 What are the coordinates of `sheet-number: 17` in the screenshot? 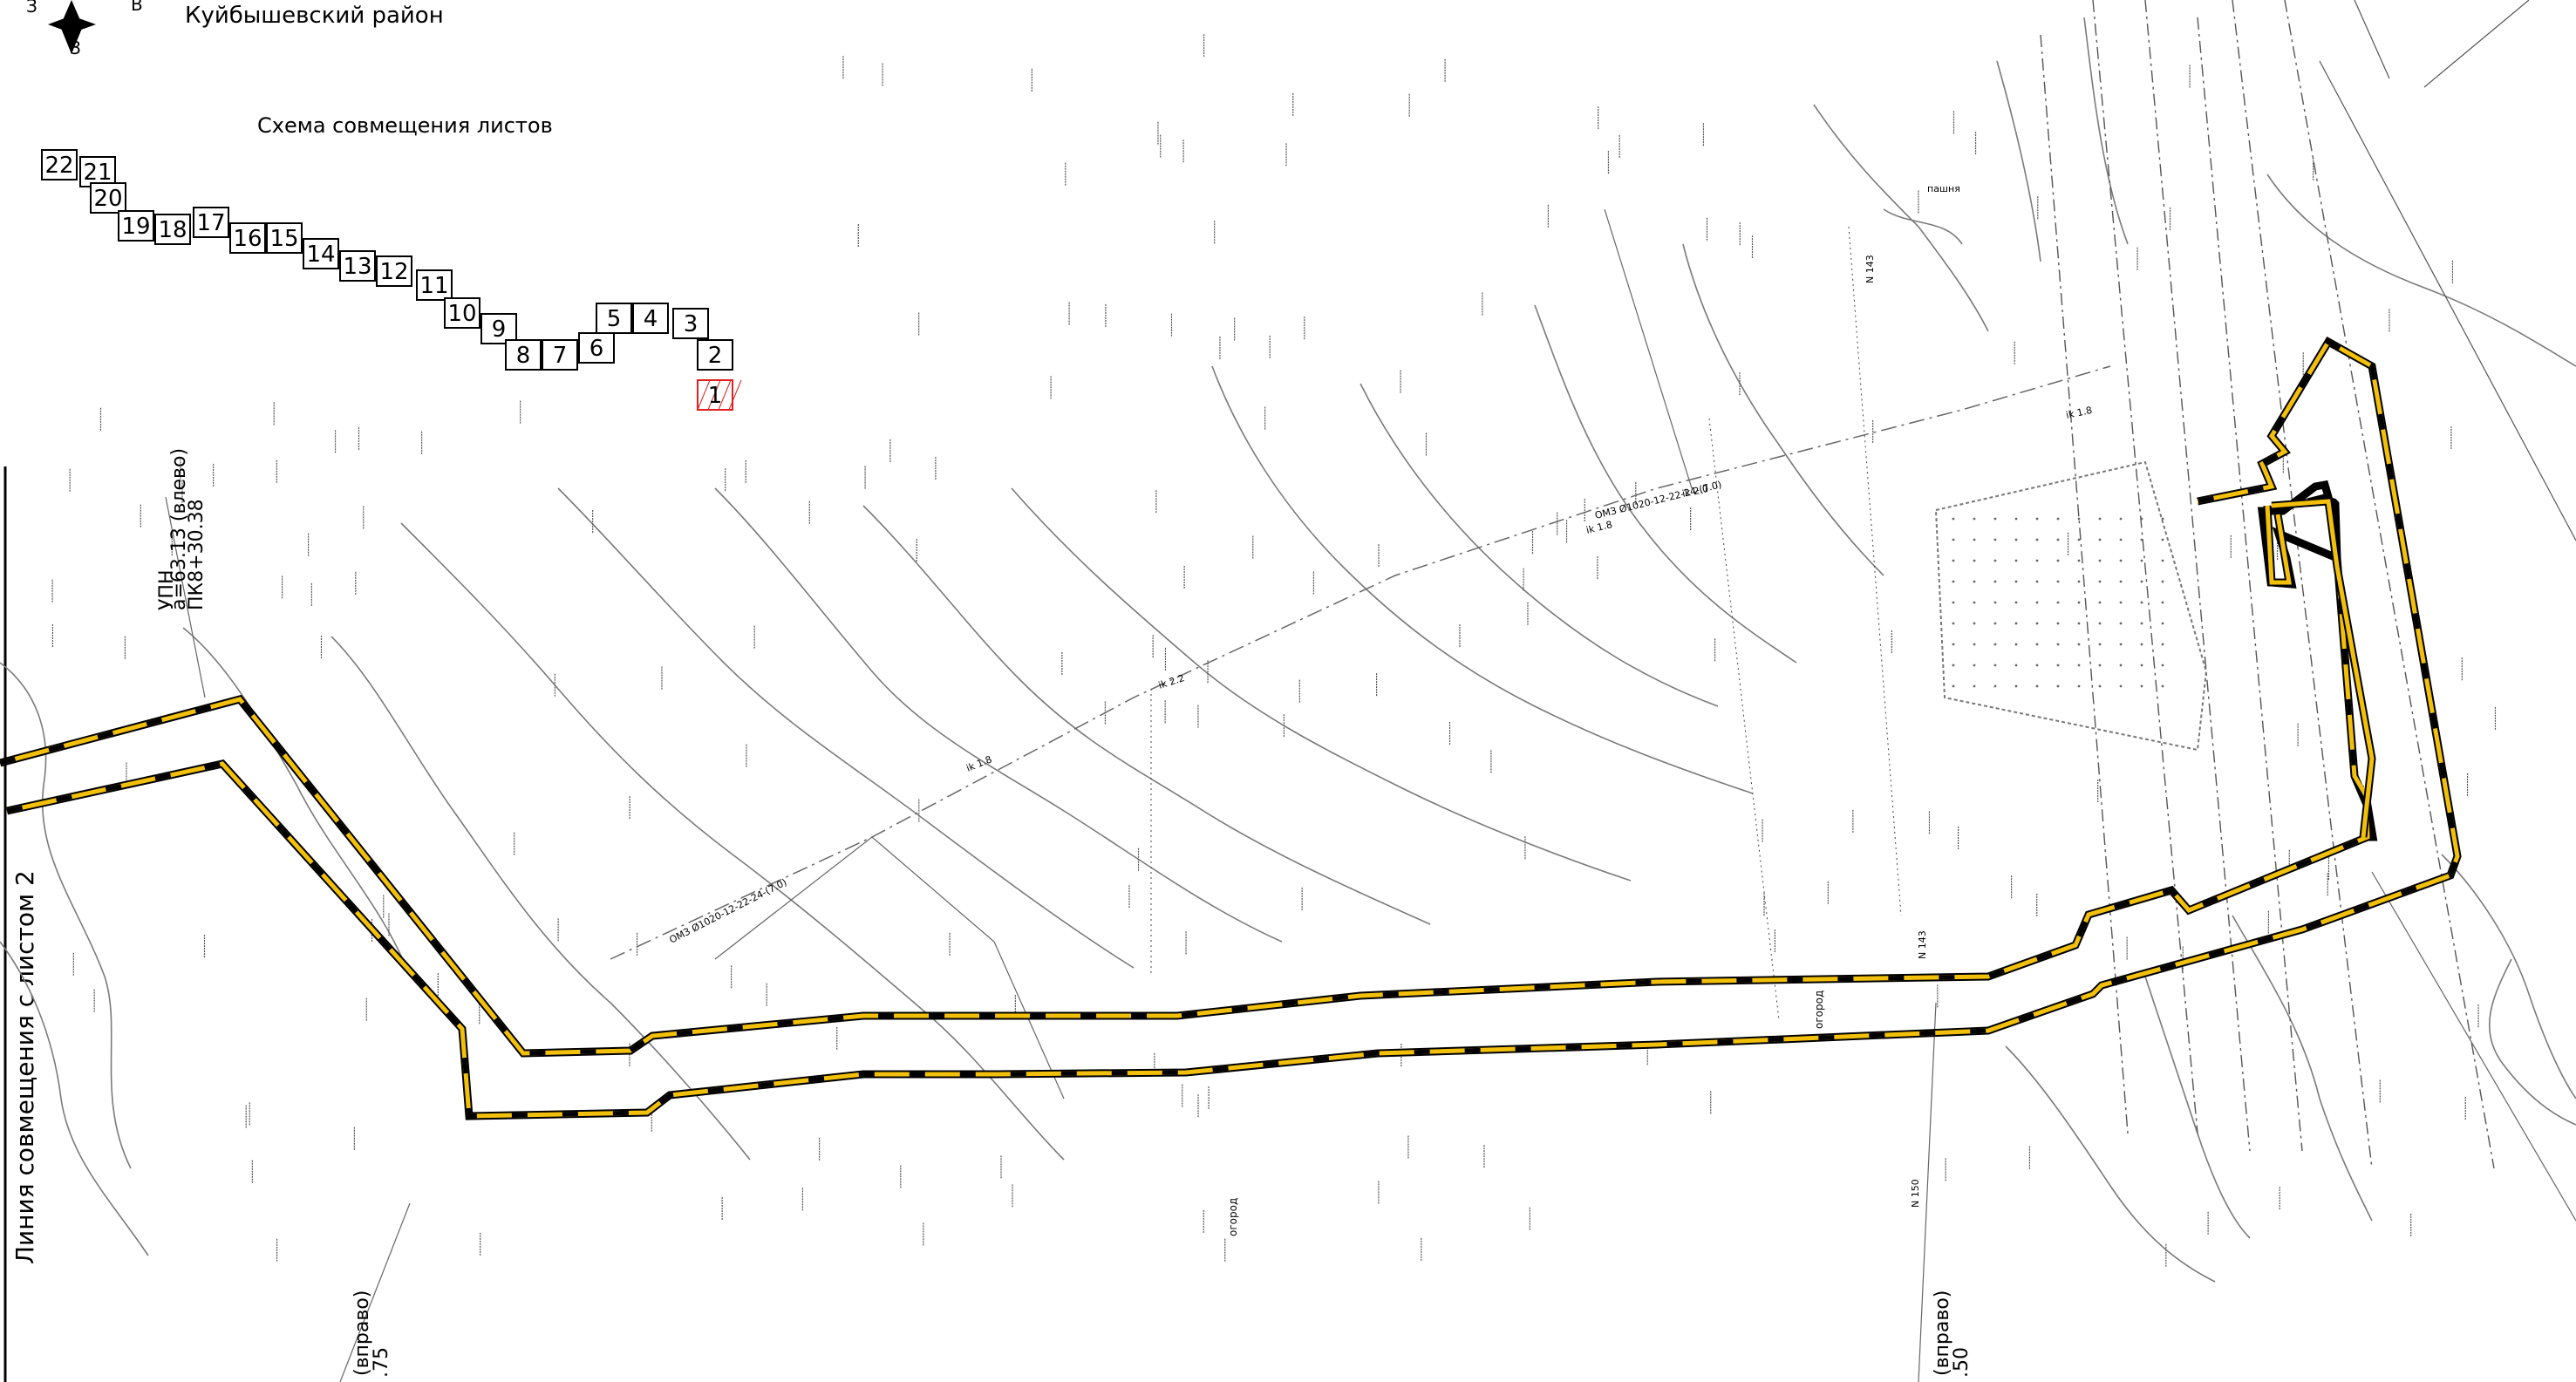 It's located at (210, 223).